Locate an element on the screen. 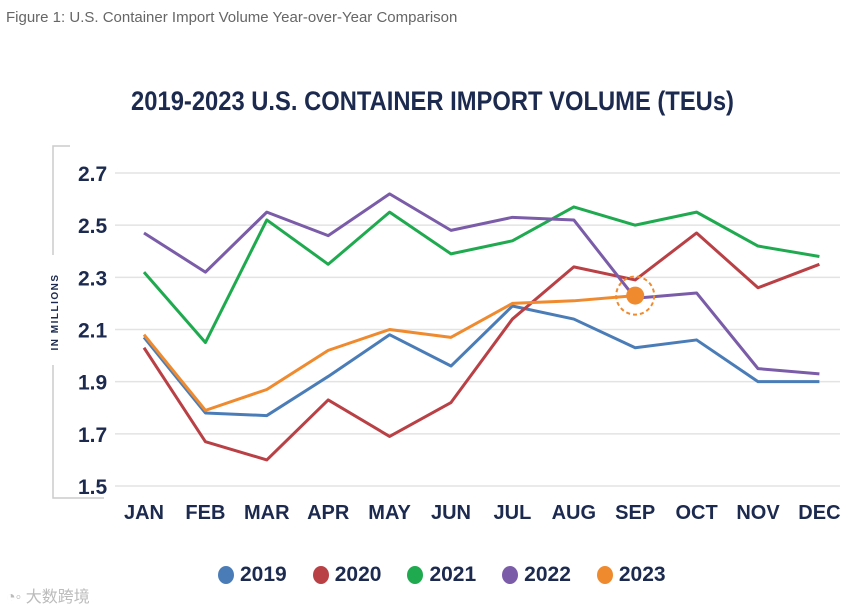  y-tick-label: 1.7 is located at coordinates (92, 435).